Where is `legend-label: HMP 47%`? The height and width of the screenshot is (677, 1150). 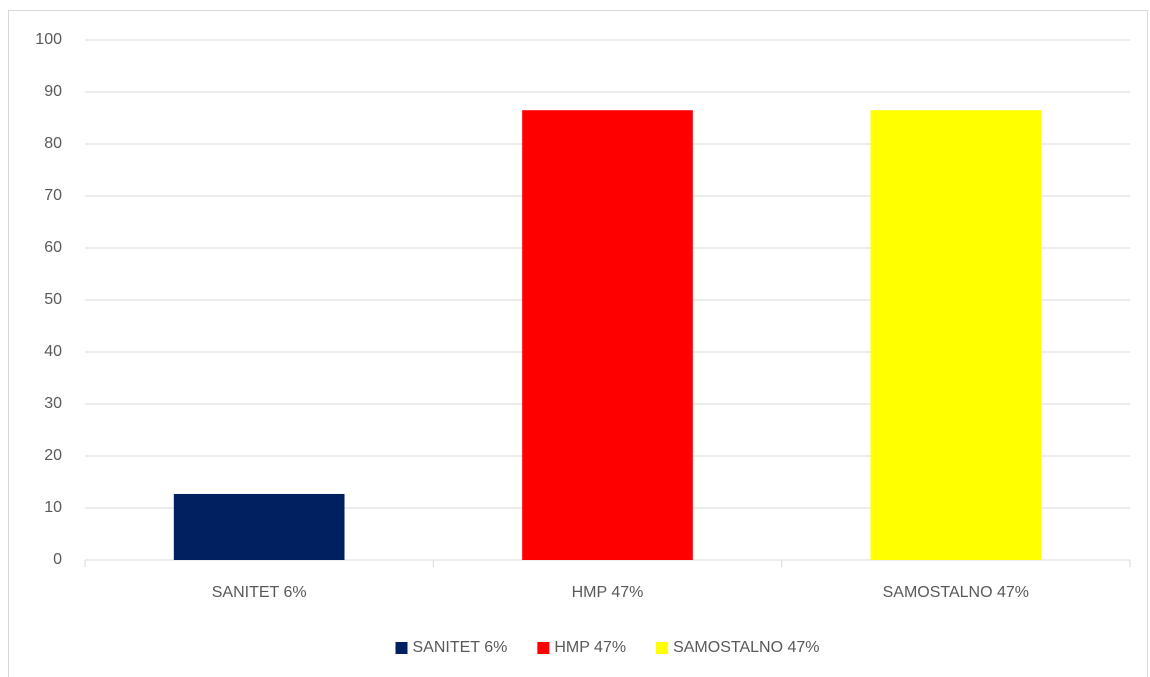
legend-label: HMP 47% is located at coordinates (590, 647).